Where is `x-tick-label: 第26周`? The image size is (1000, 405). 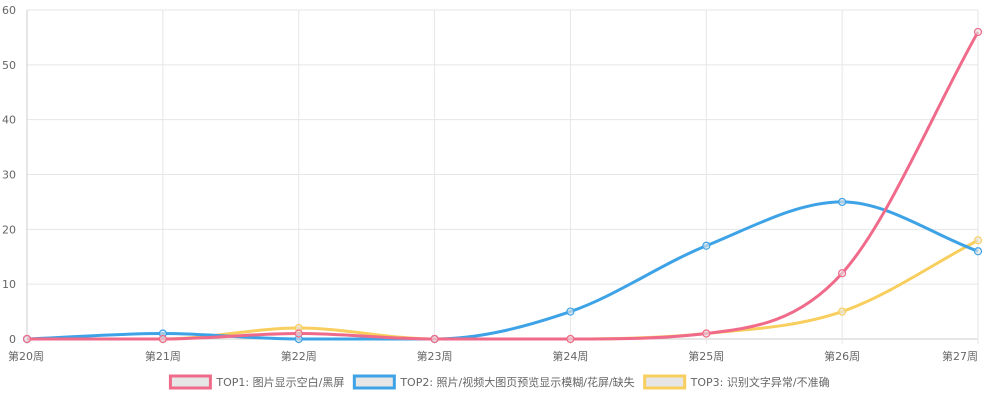 x-tick-label: 第26周 is located at coordinates (842, 356).